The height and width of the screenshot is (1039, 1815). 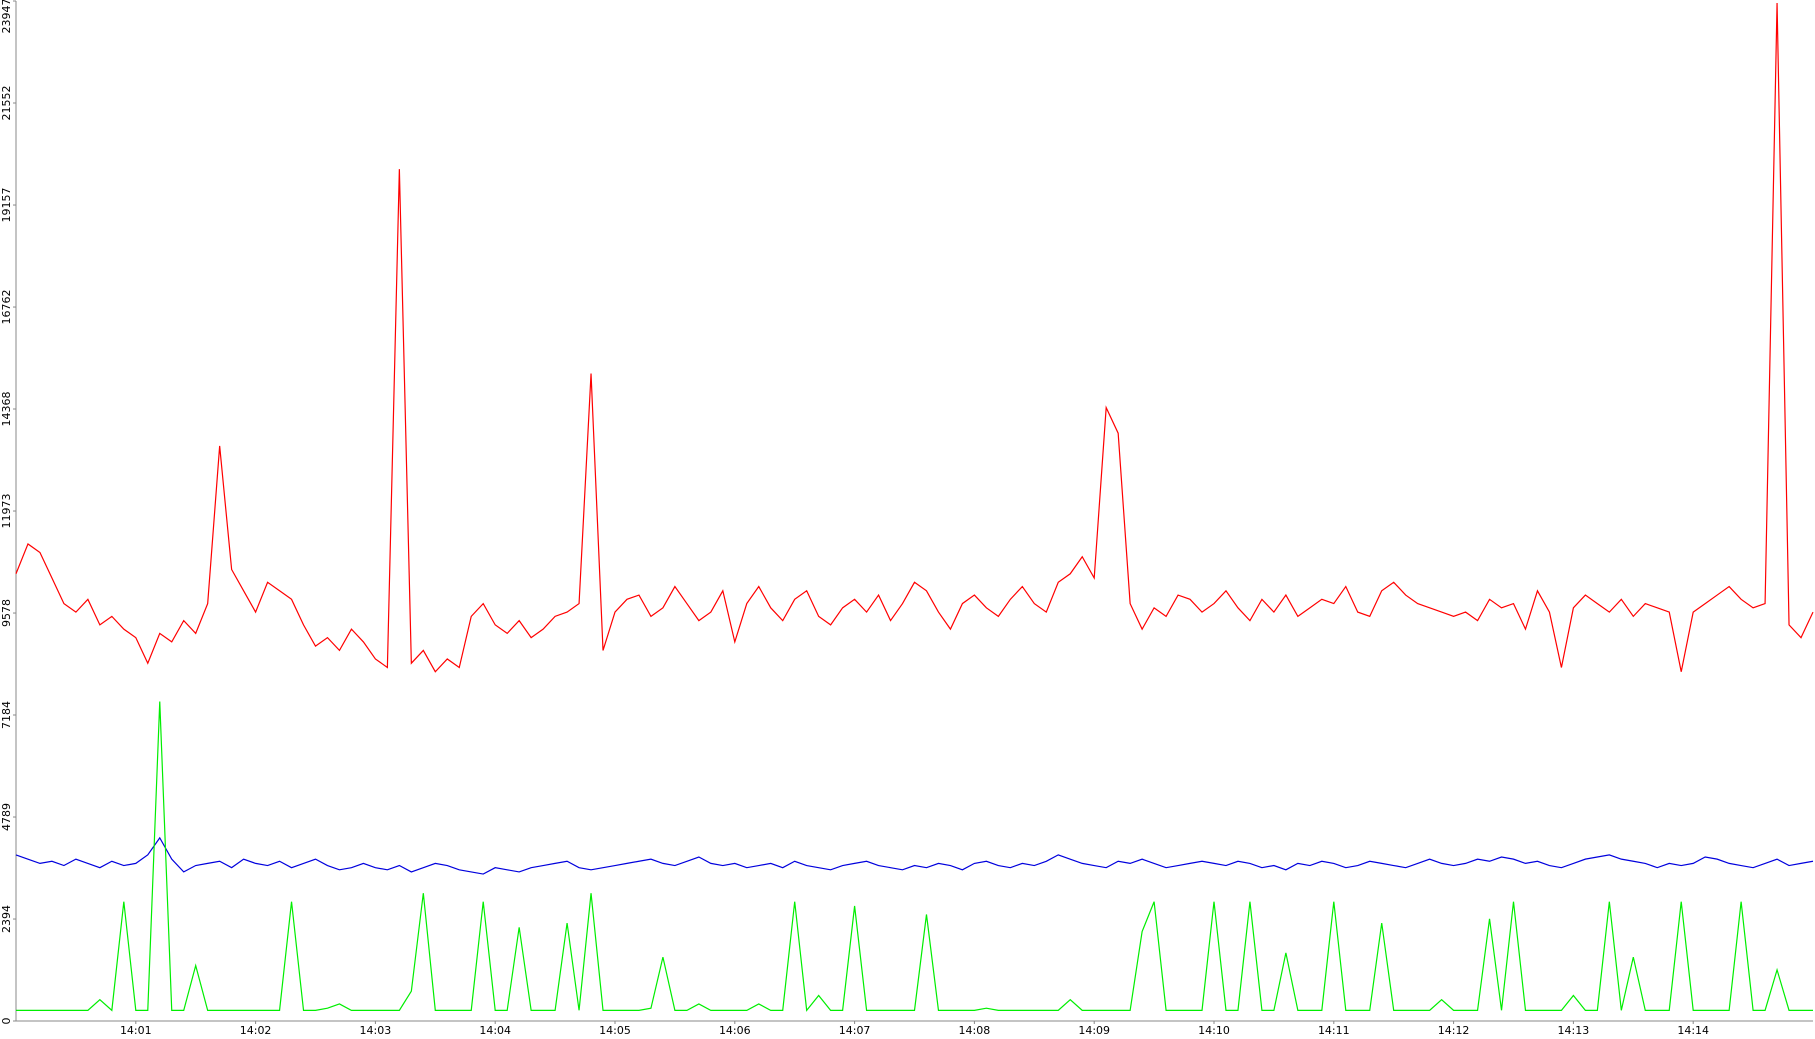 I want to click on x-tick-label: 14:13, so click(x=1574, y=1030).